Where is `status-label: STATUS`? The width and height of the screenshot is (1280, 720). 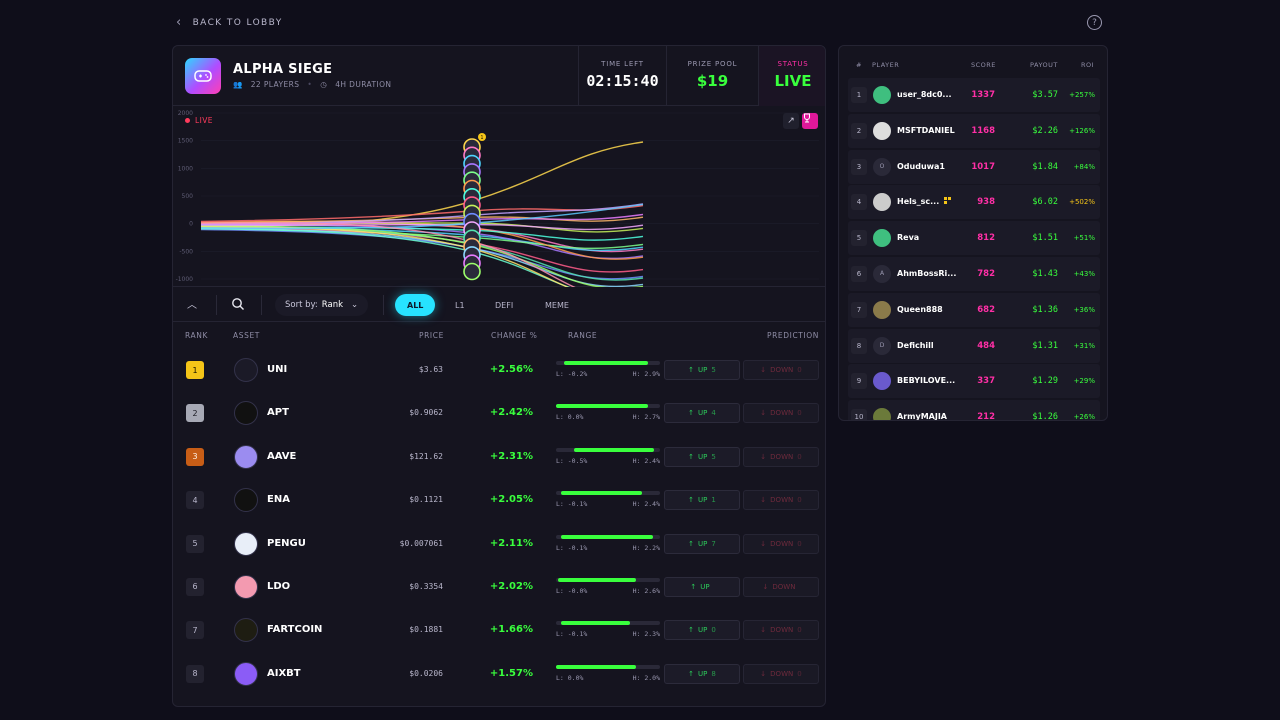
status-label: STATUS is located at coordinates (793, 64).